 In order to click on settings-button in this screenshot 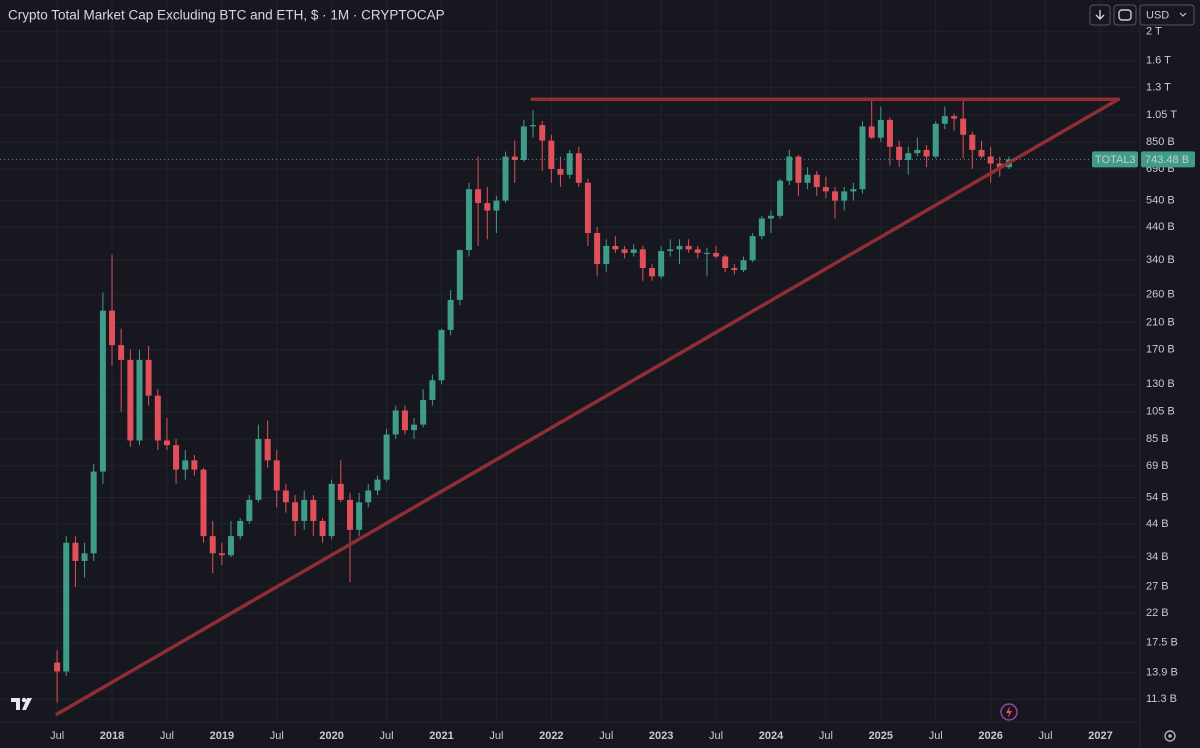, I will do `click(1170, 736)`.